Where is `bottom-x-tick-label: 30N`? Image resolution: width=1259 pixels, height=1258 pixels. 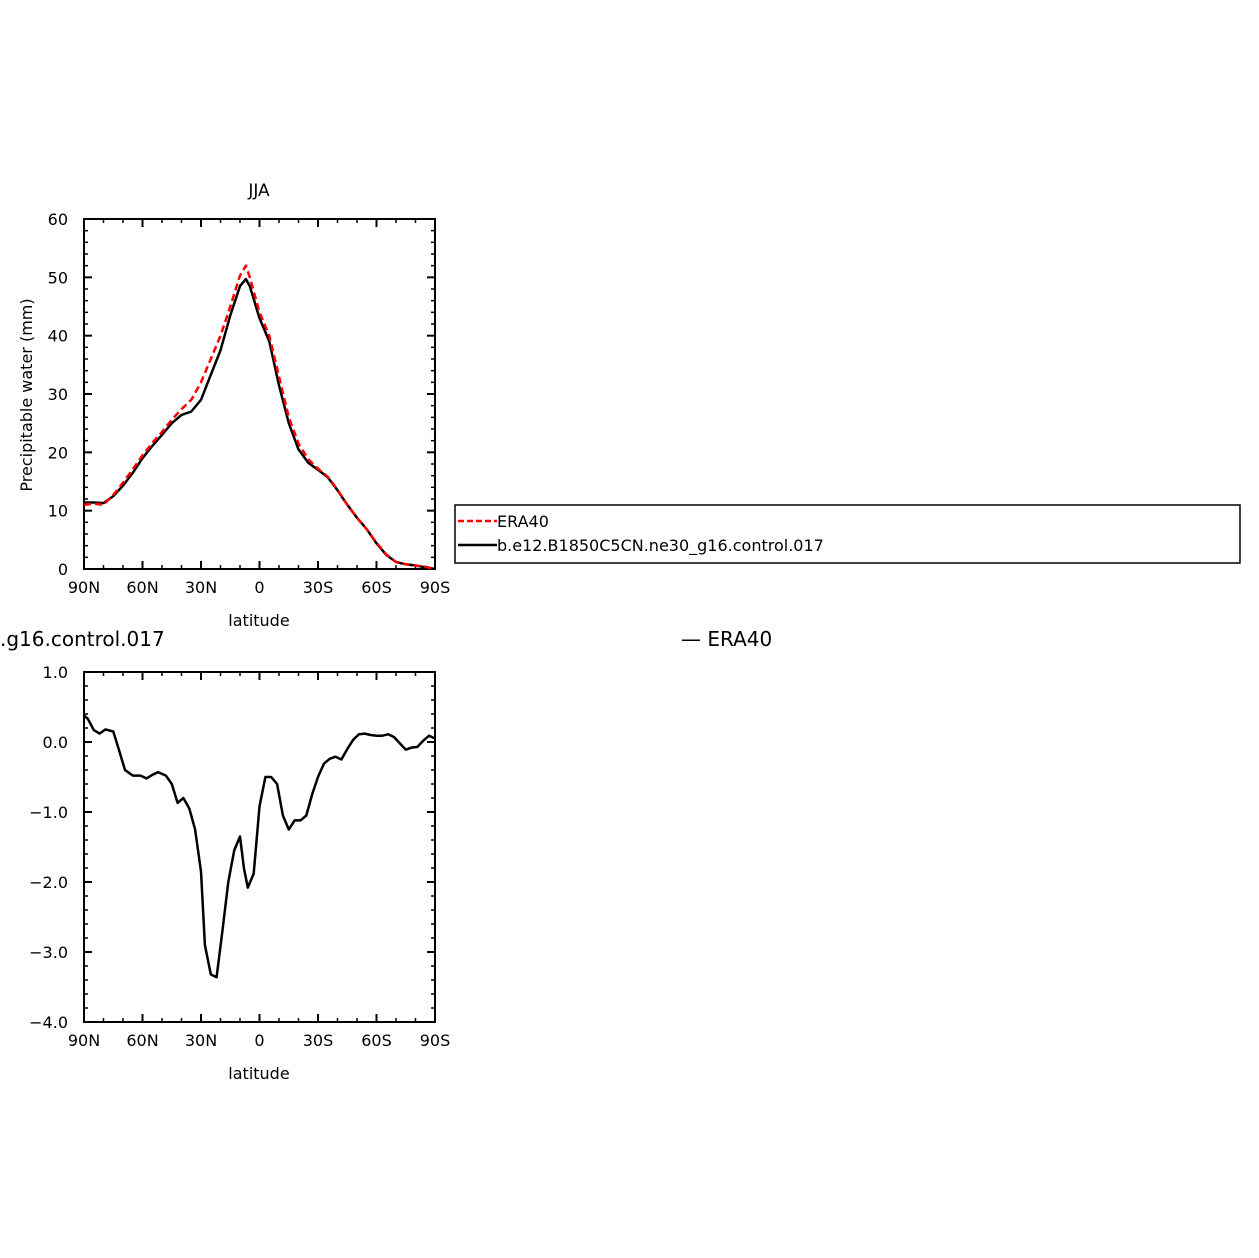
bottom-x-tick-label: 30N is located at coordinates (201, 1040).